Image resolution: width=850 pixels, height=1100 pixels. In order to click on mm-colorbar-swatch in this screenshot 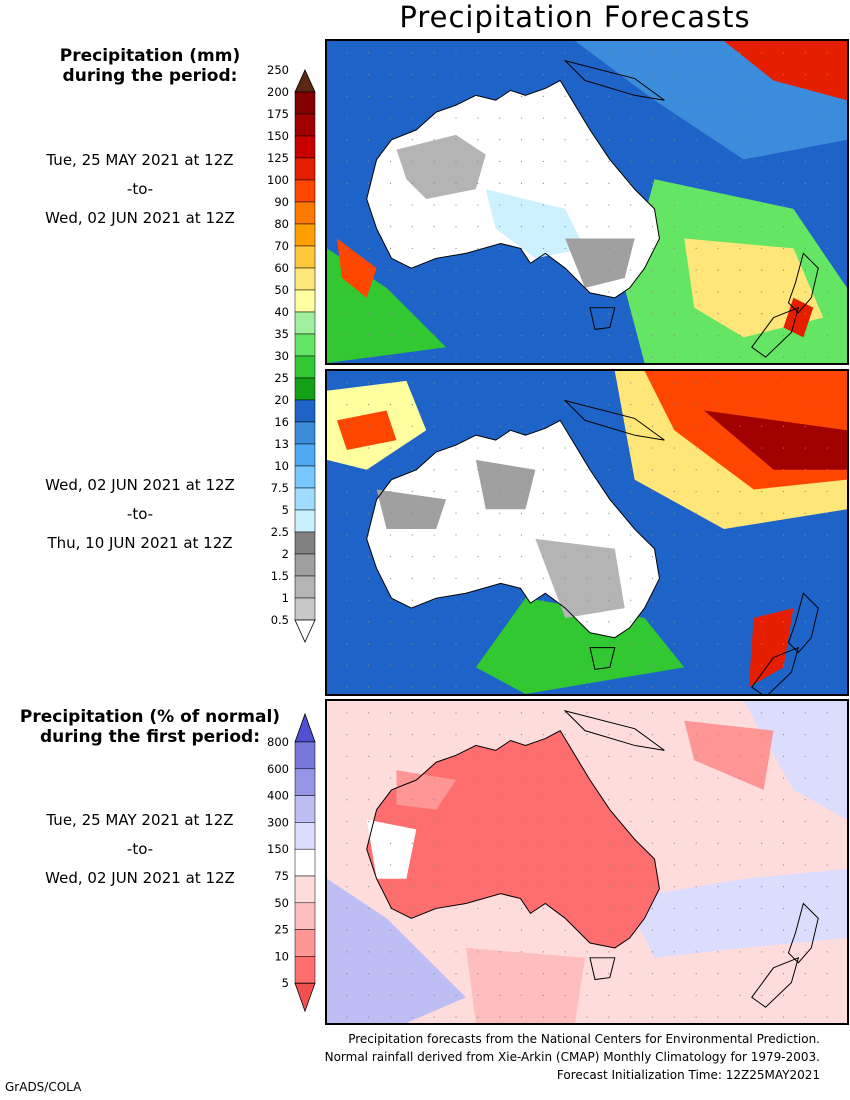, I will do `click(305, 191)`.